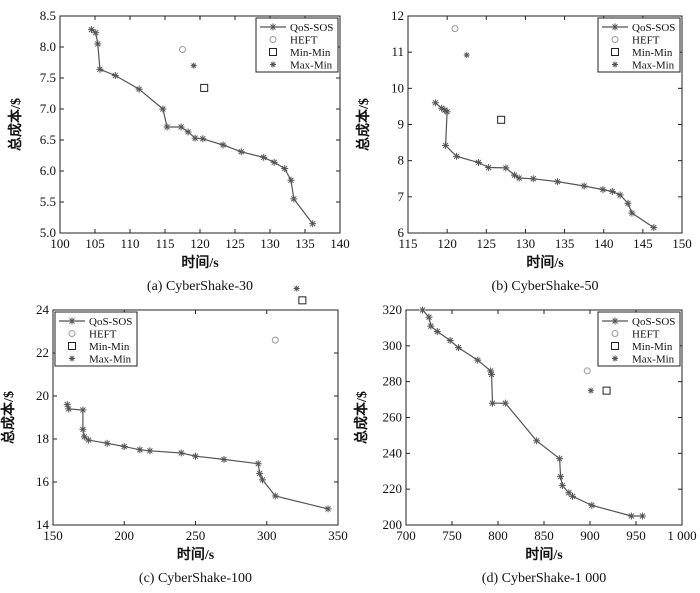  What do you see at coordinates (60, 243) in the screenshot?
I see `x-tick-label: 100` at bounding box center [60, 243].